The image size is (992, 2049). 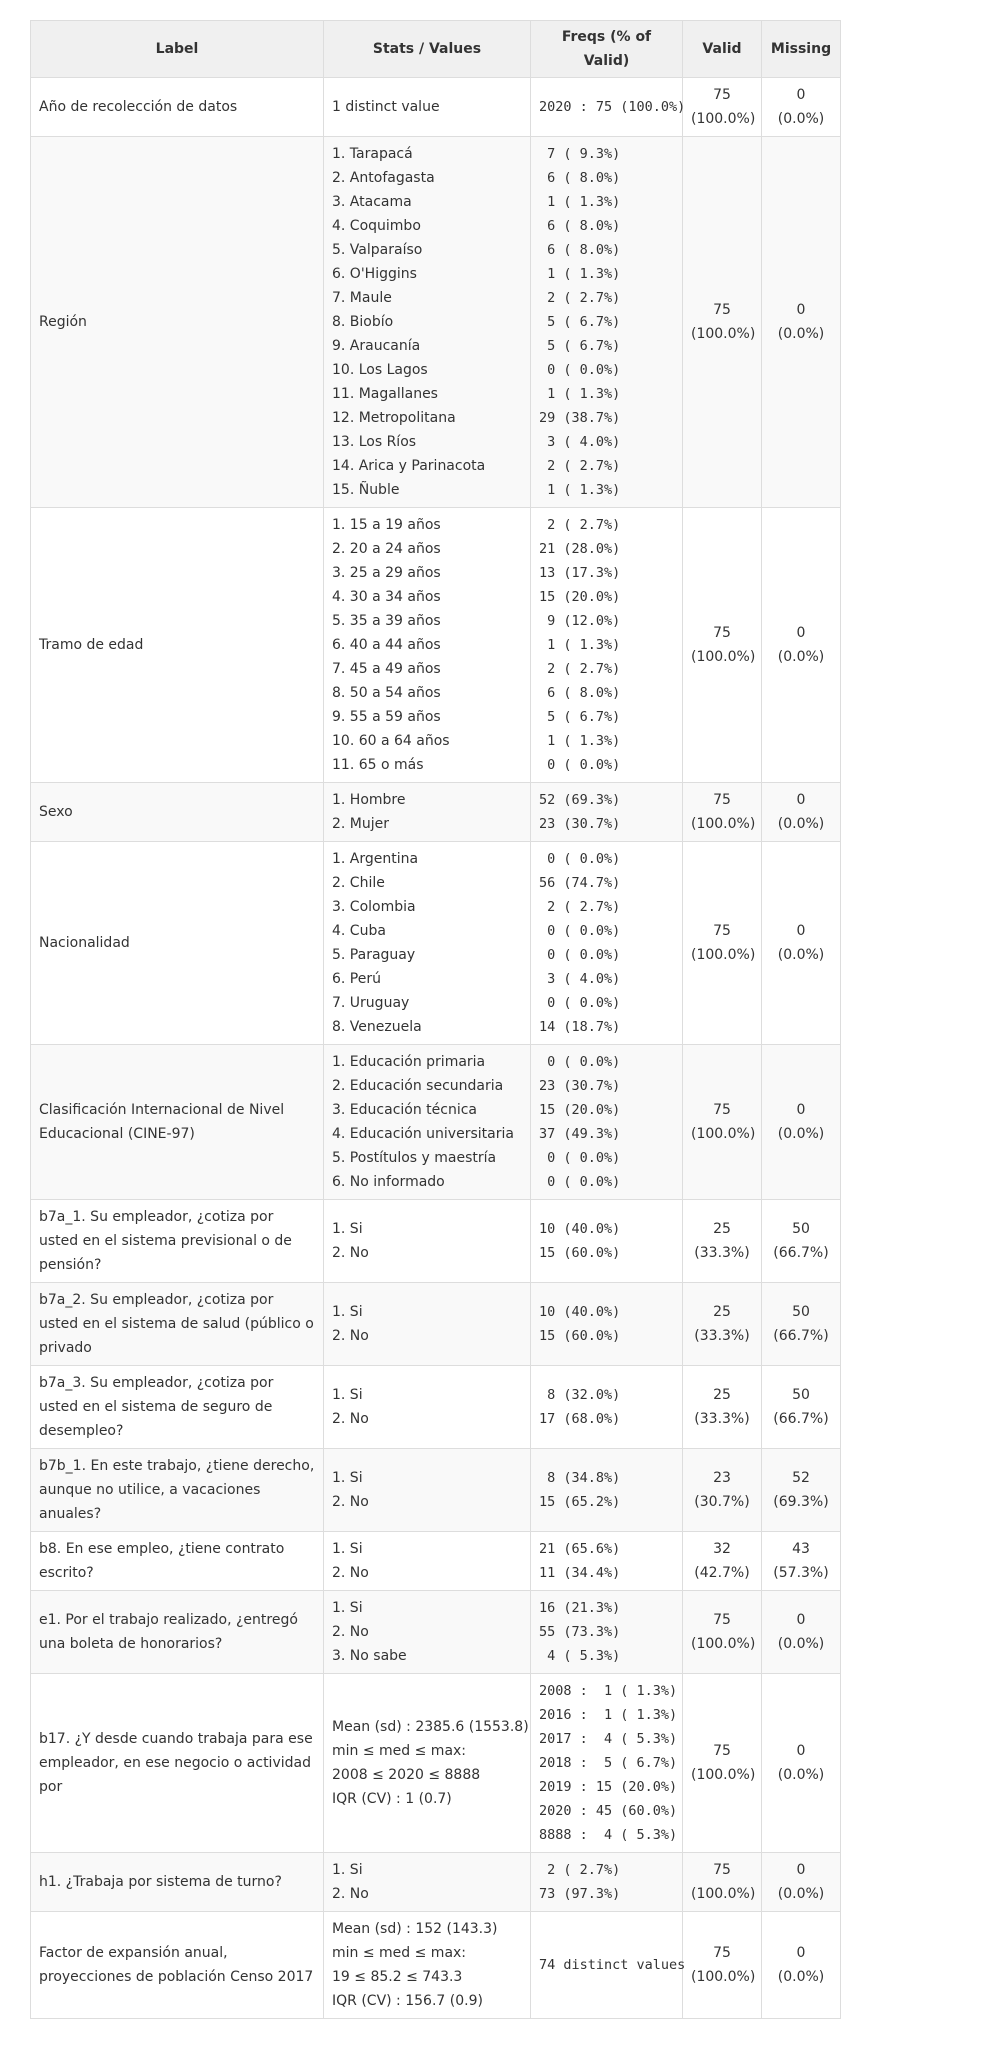 What do you see at coordinates (606, 1490) in the screenshot?
I see `cell-freqs: 8 (34.8%) 15 (65.2%)` at bounding box center [606, 1490].